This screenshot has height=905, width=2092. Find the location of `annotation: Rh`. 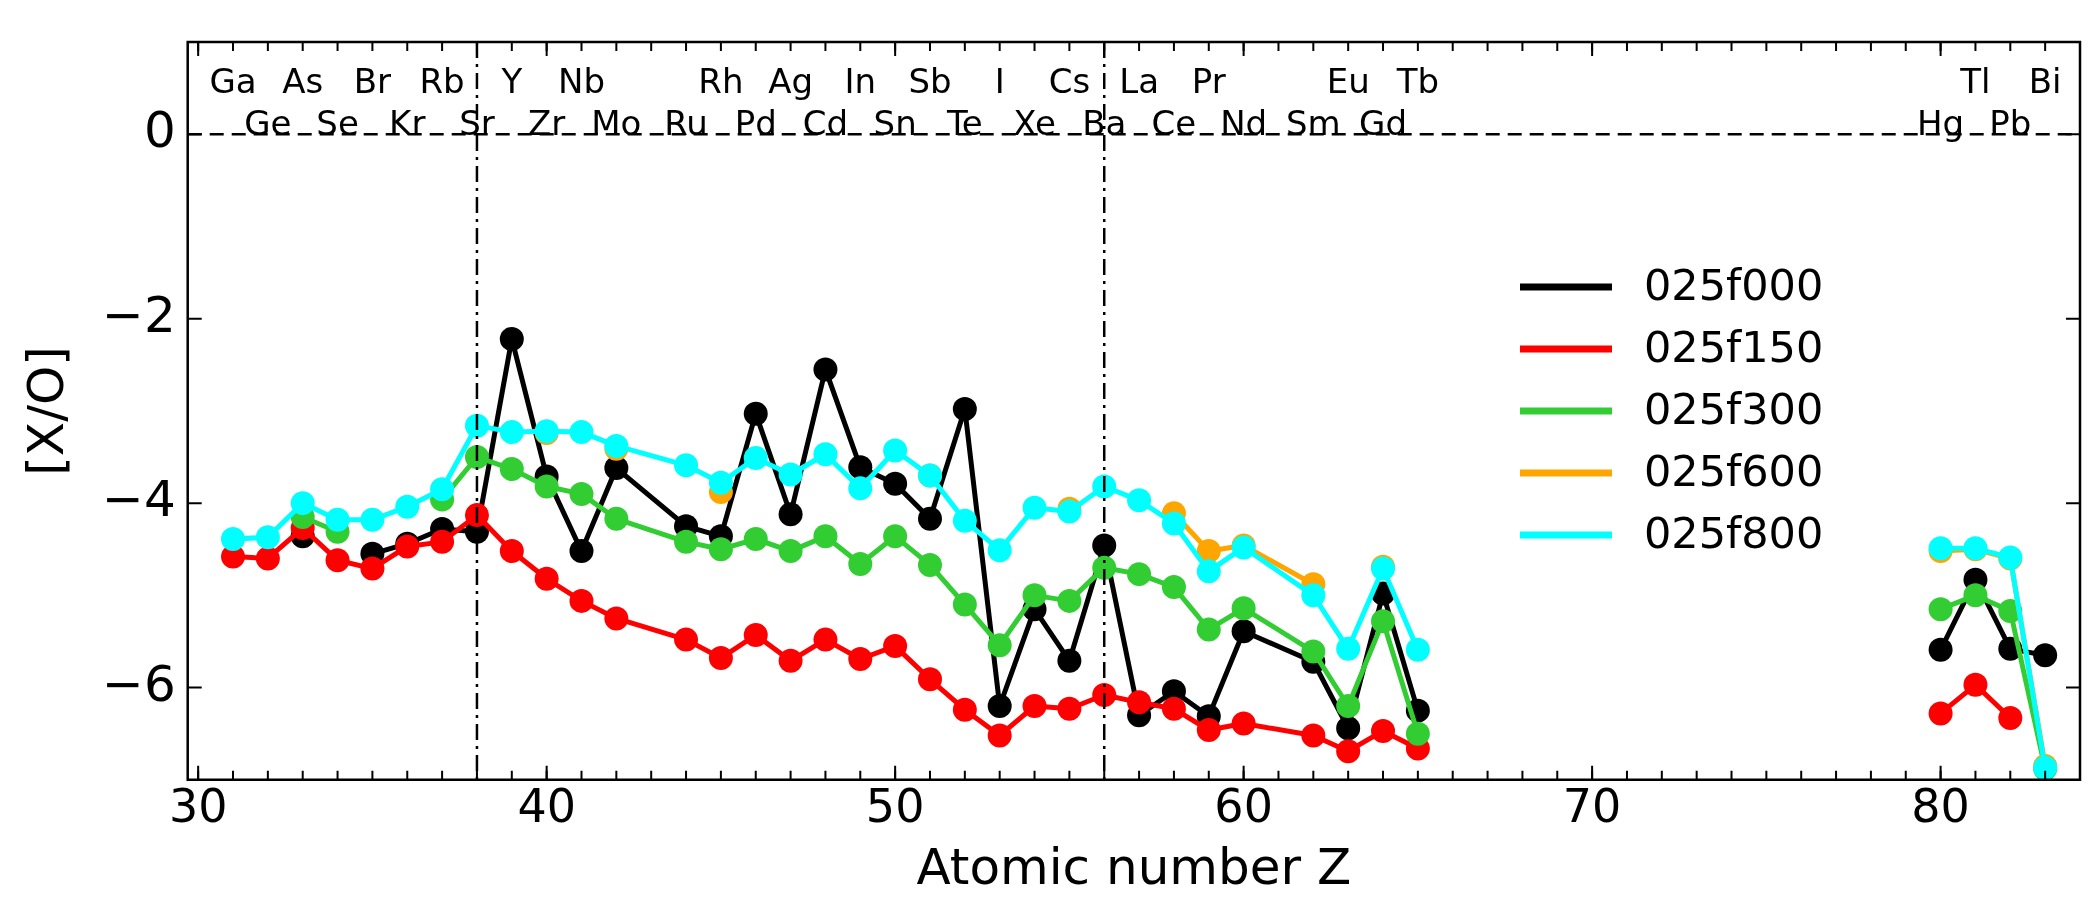

annotation: Rh is located at coordinates (721, 80).